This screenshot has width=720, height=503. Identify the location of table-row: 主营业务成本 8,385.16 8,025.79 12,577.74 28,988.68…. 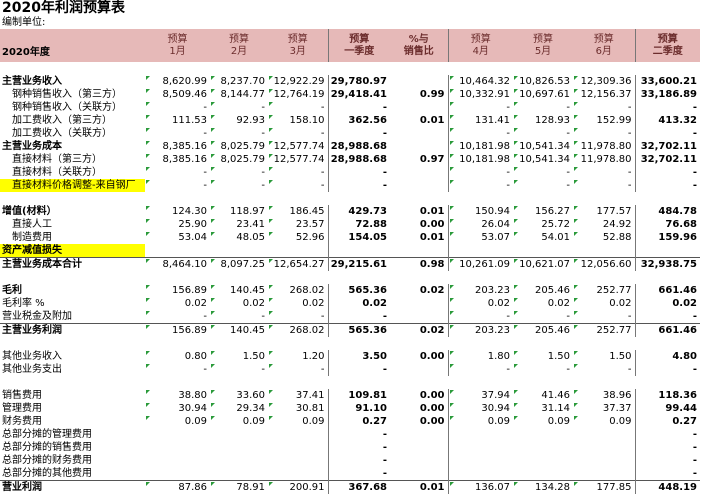
(350, 146).